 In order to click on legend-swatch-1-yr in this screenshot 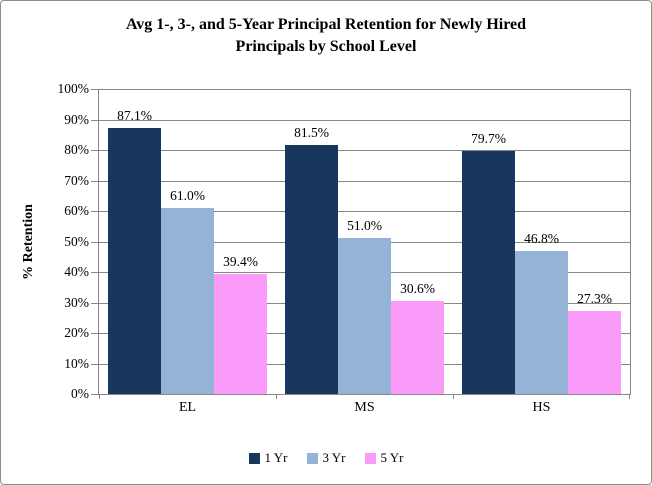, I will do `click(254, 458)`.